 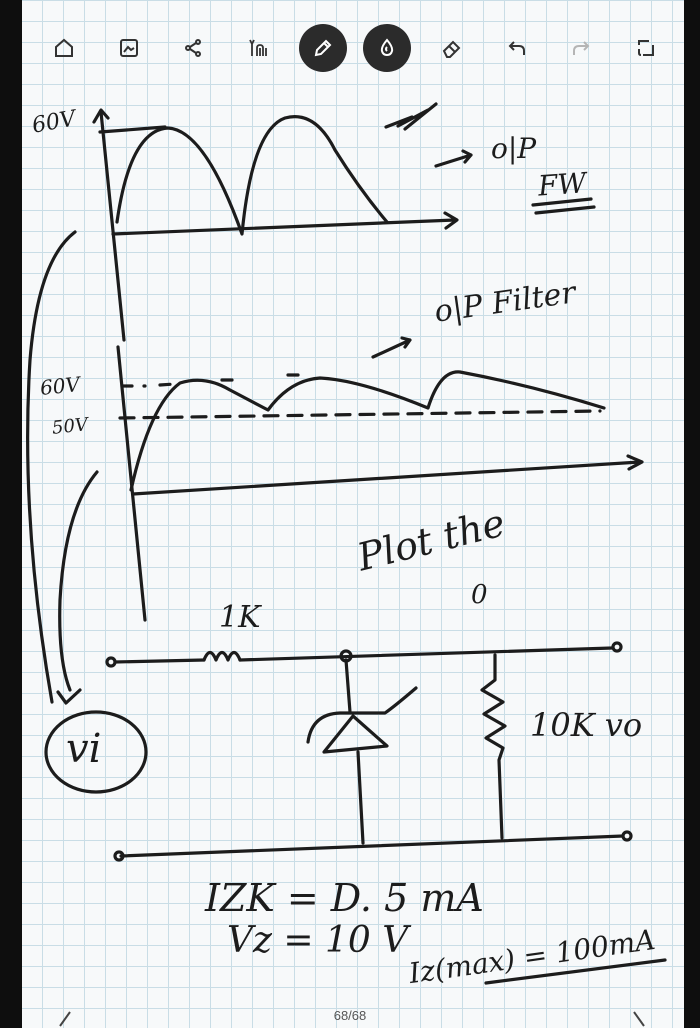 What do you see at coordinates (240, 617) in the screenshot?
I see `label-1k: 1K` at bounding box center [240, 617].